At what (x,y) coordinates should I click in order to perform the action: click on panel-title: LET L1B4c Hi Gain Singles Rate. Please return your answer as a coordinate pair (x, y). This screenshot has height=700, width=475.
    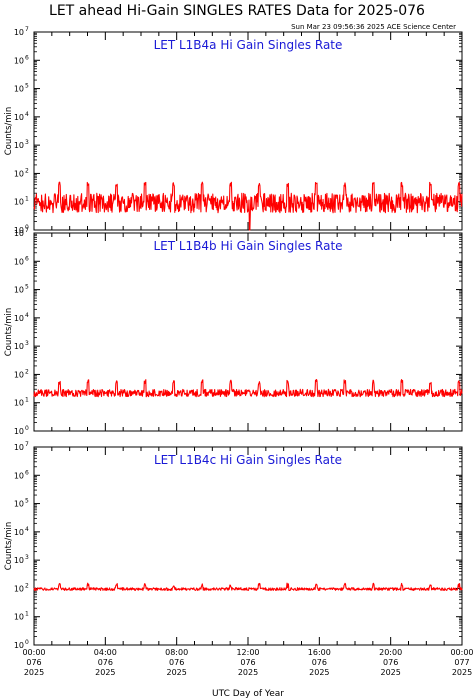
    Looking at the image, I should click on (248, 460).